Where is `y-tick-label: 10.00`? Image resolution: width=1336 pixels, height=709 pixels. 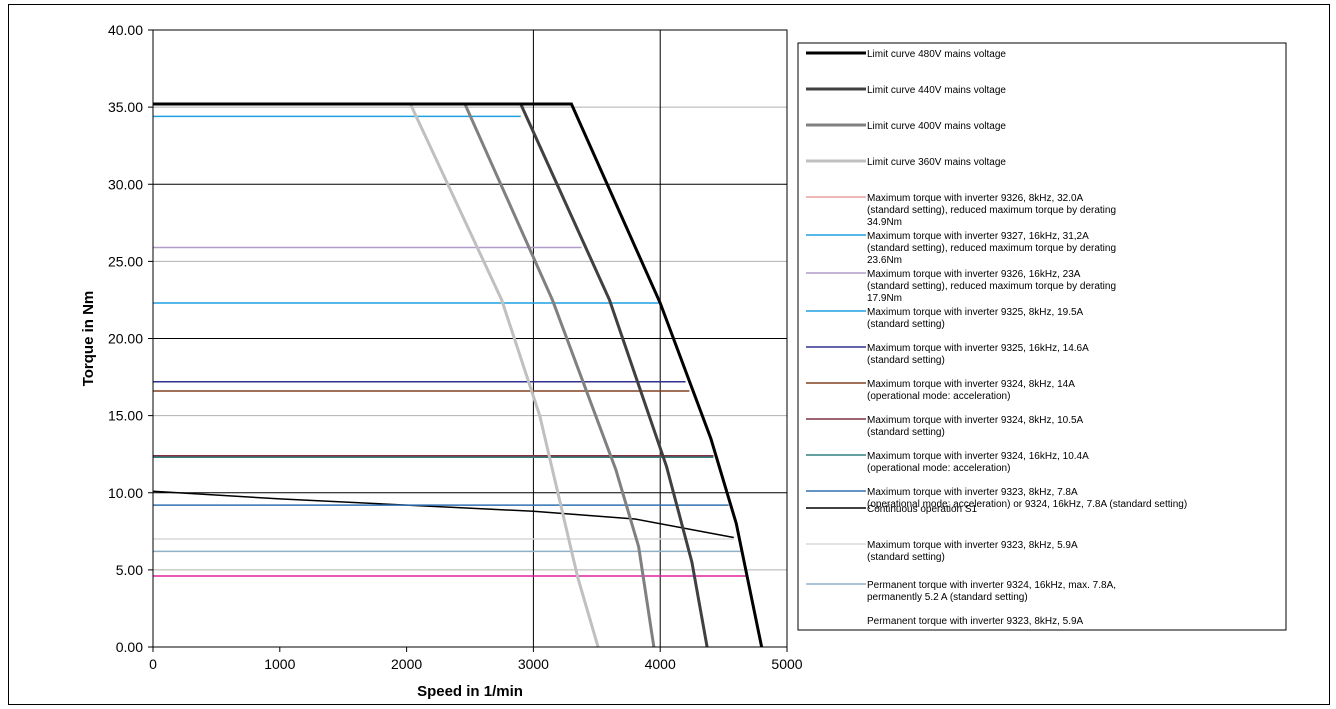
y-tick-label: 10.00 is located at coordinates (125, 493).